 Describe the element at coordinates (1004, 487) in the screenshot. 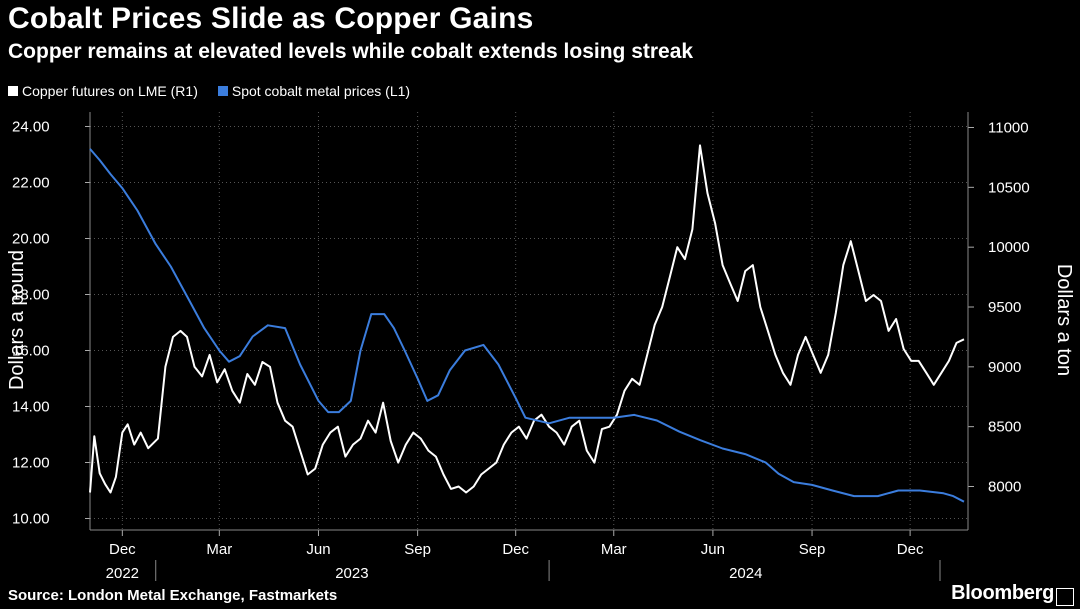

I see `y-right-tick-label: 8000` at that location.